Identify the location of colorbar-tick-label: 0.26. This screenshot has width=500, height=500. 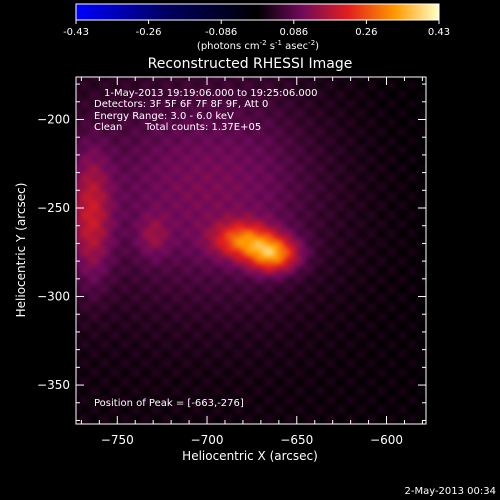
(366, 32).